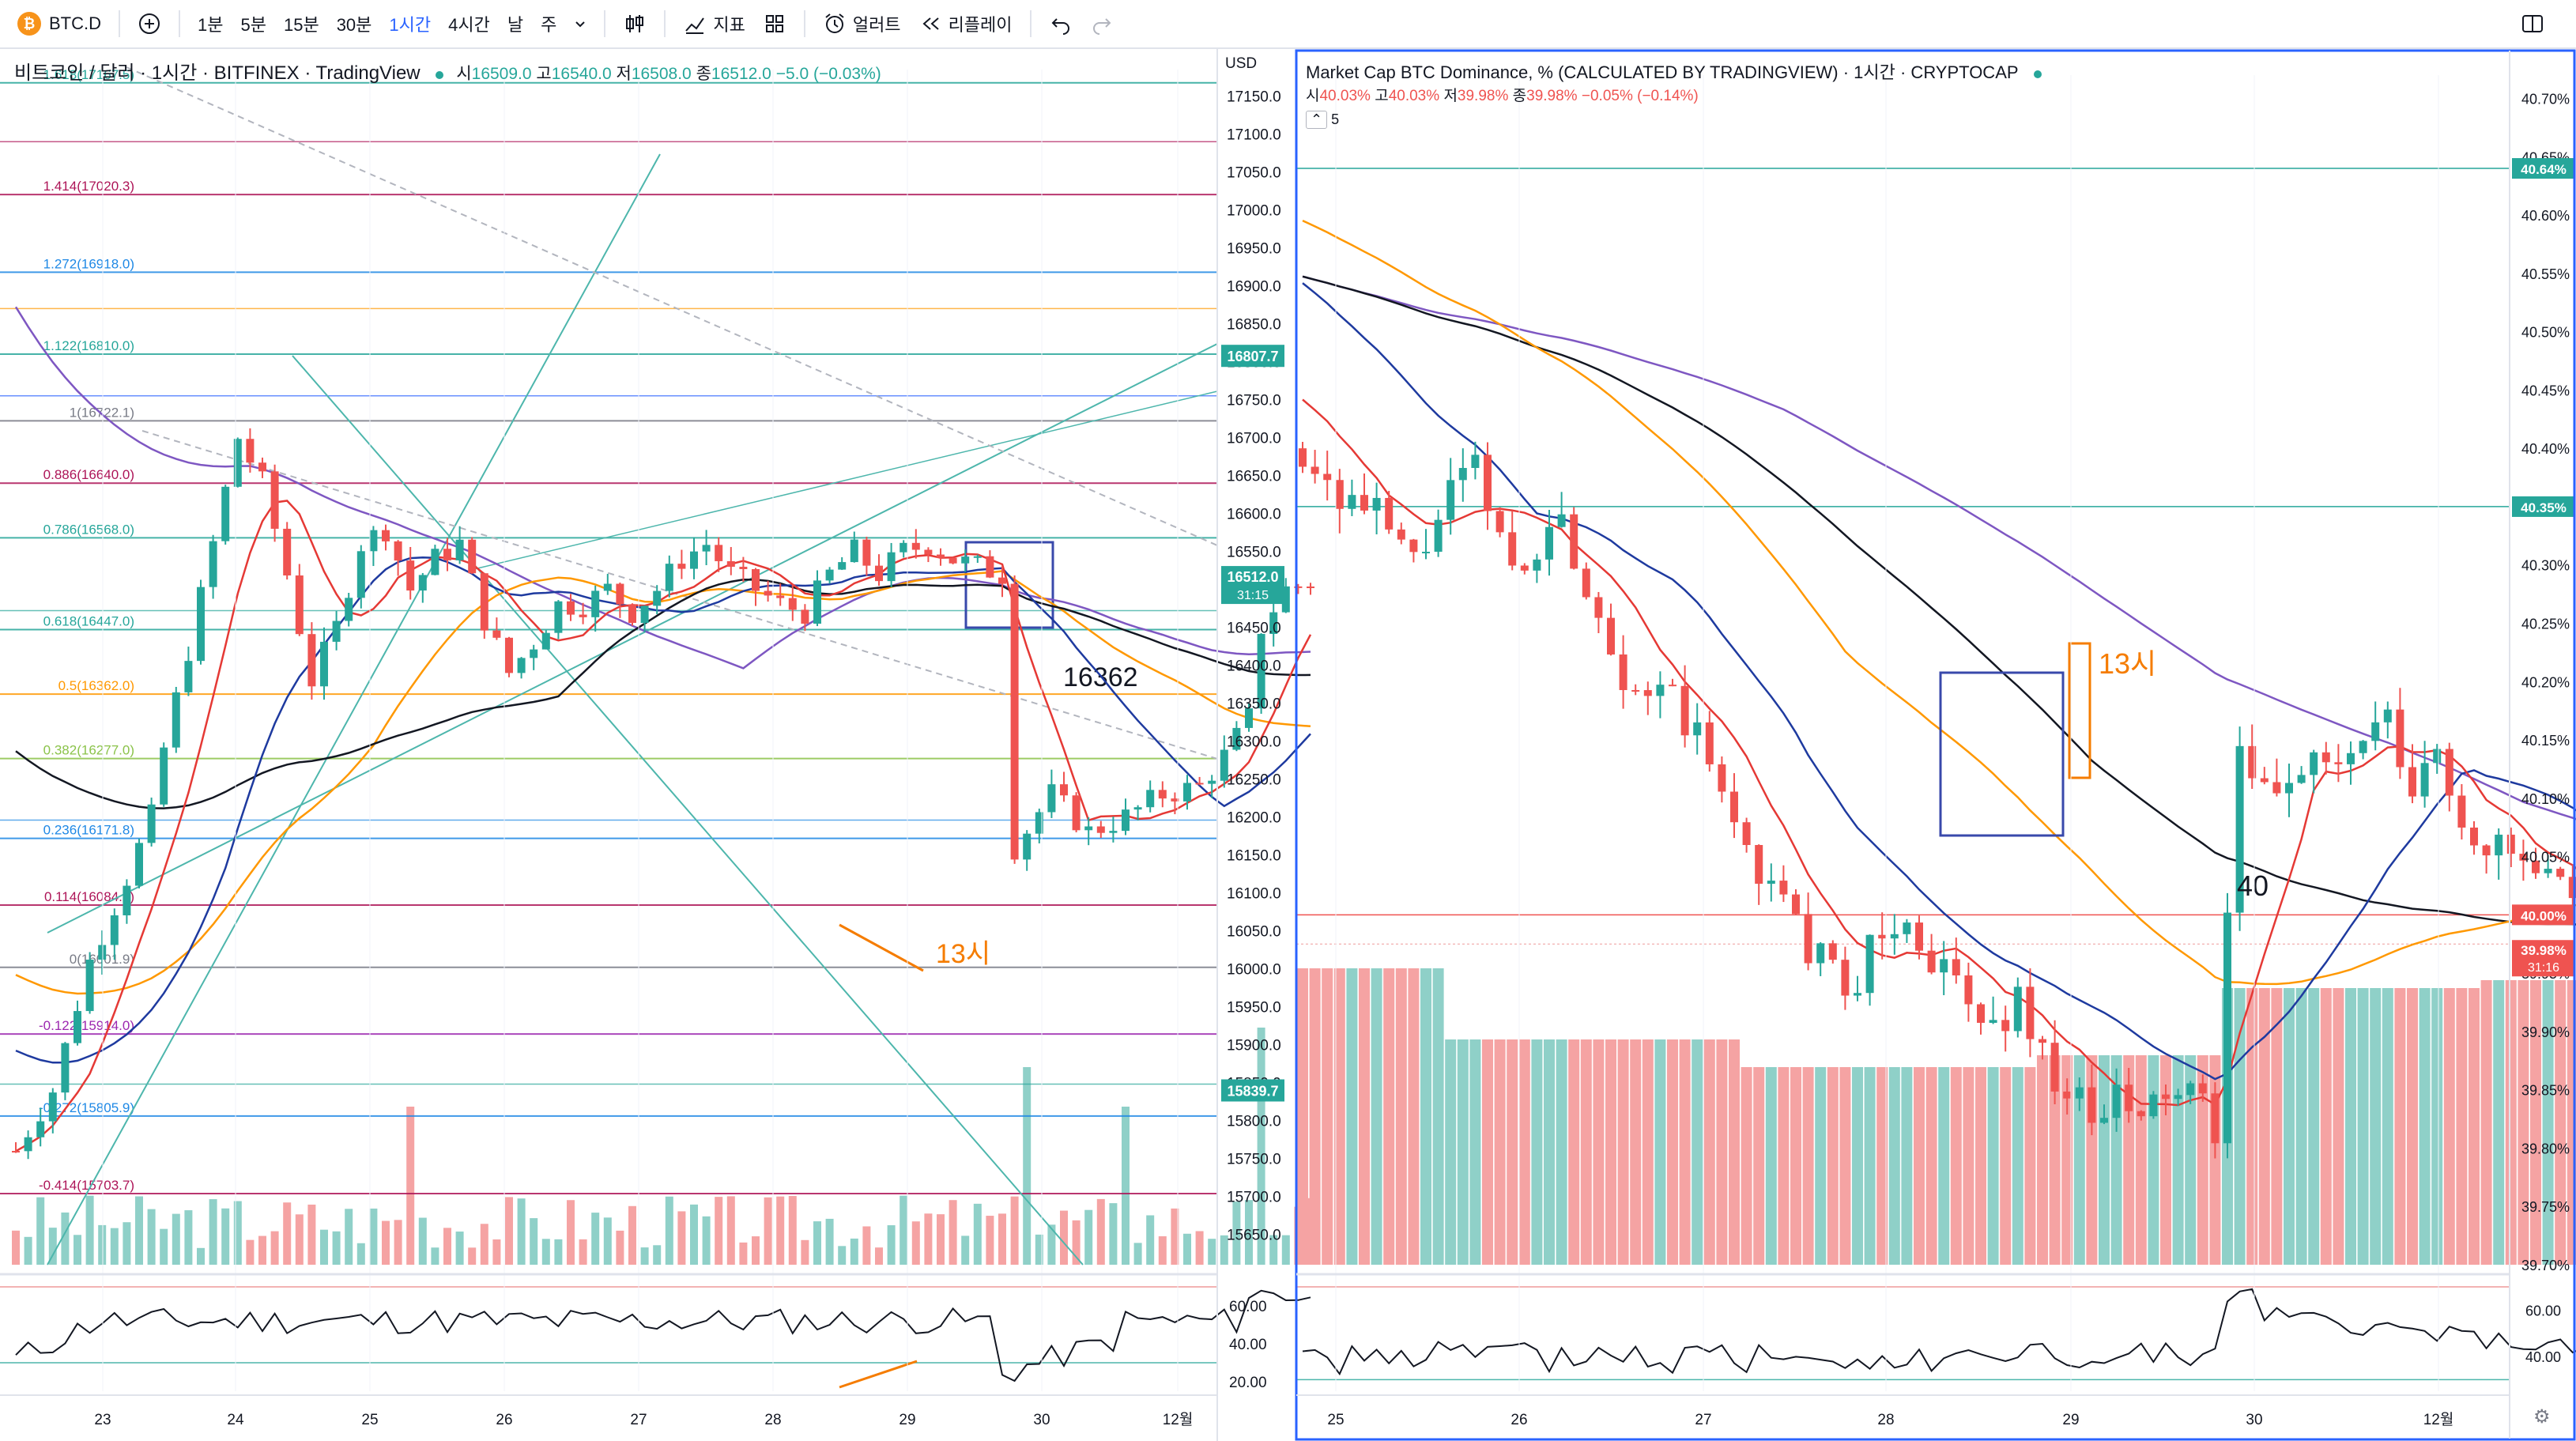 This screenshot has height=1441, width=2576. I want to click on interval-1m: 1분, so click(211, 25).